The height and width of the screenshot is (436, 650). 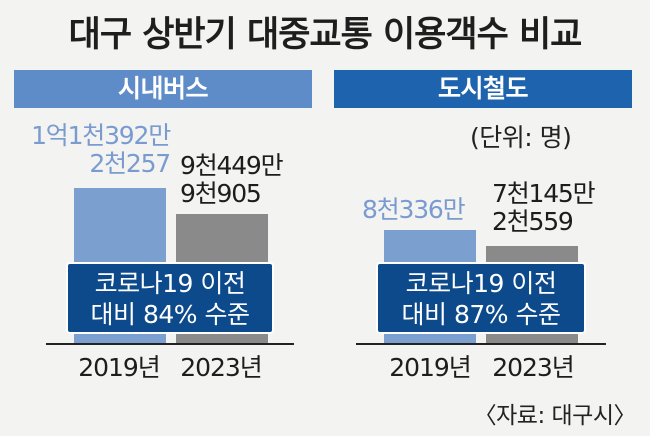 I want to click on value-label-bus-2023: 9천449만 9천905, so click(x=232, y=179).